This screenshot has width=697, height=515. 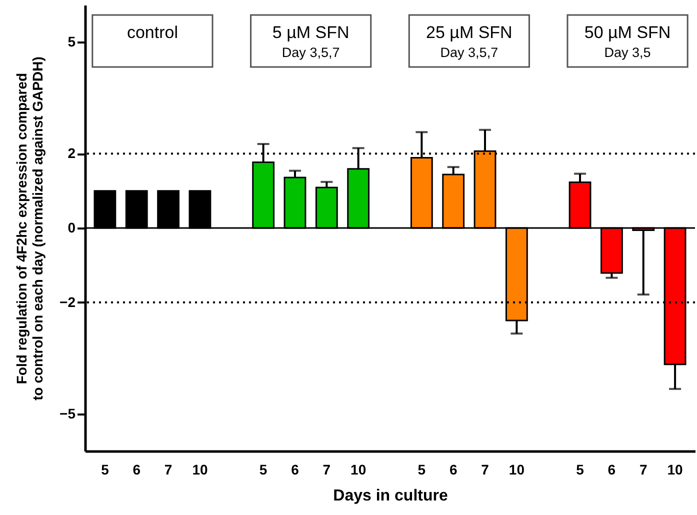 I want to click on text: 25 µM SFN Day 3,5,7, so click(x=469, y=41).